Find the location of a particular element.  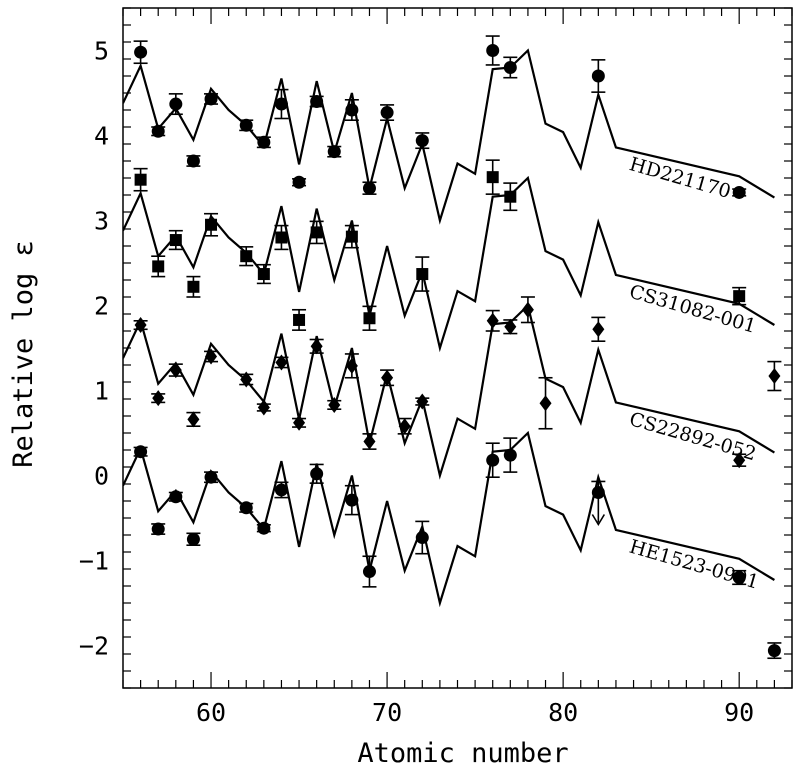

x-tick-label: 80 is located at coordinates (563, 712).